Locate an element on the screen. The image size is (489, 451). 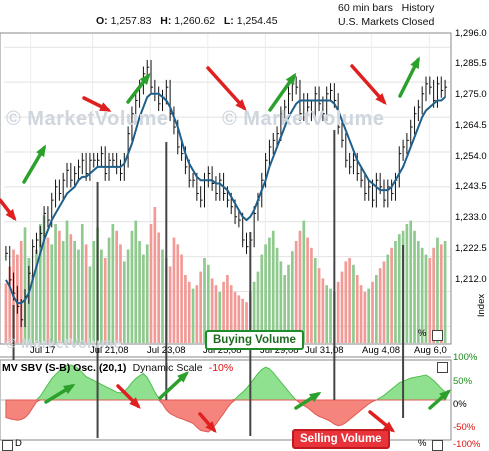
low-value: 1,254.45 is located at coordinates (257, 21).